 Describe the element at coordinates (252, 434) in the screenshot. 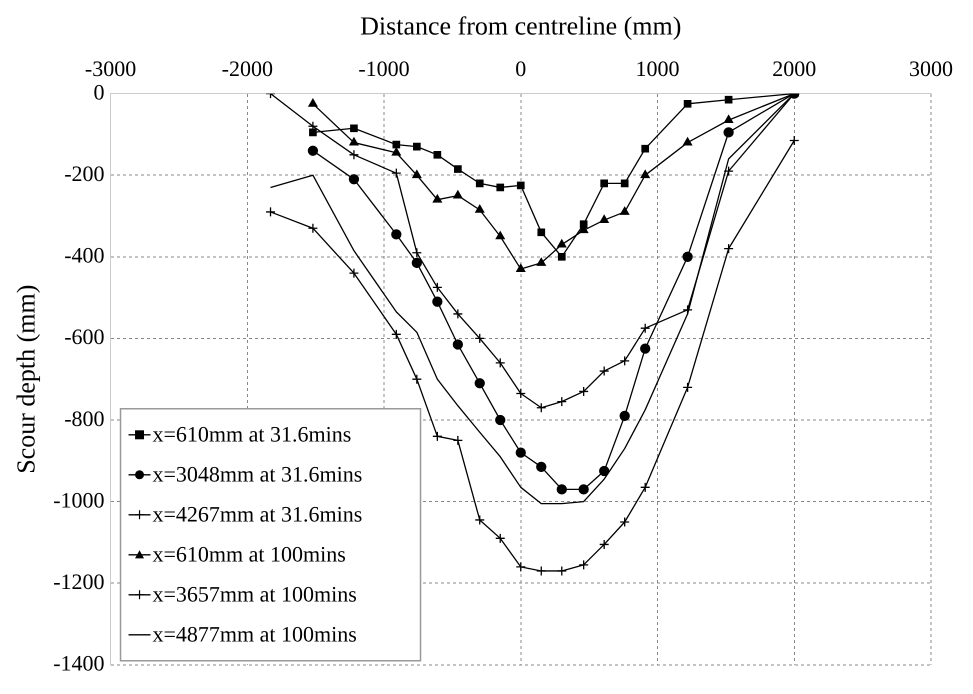

I see `legend-label: x=610mm at 31.6mins` at that location.